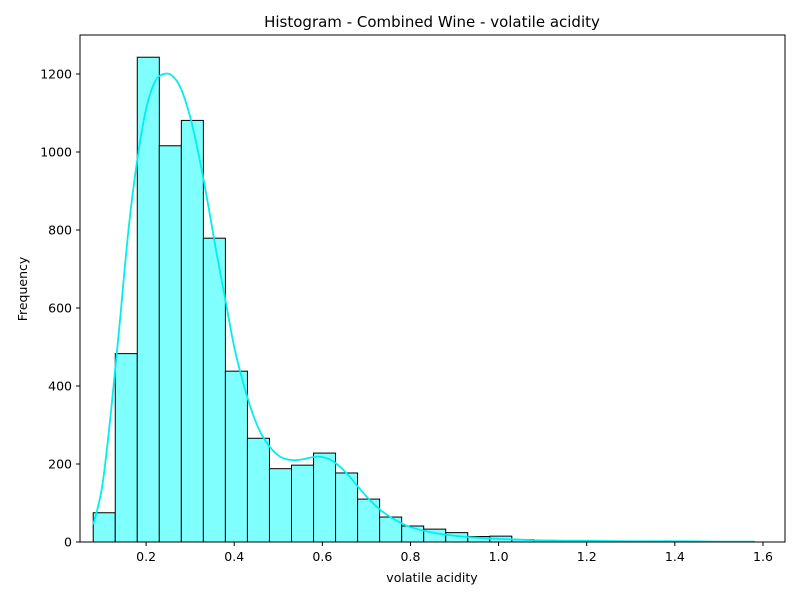 This screenshot has height=600, width=800. Describe the element at coordinates (499, 556) in the screenshot. I see `x-tick-label: 1.0` at that location.